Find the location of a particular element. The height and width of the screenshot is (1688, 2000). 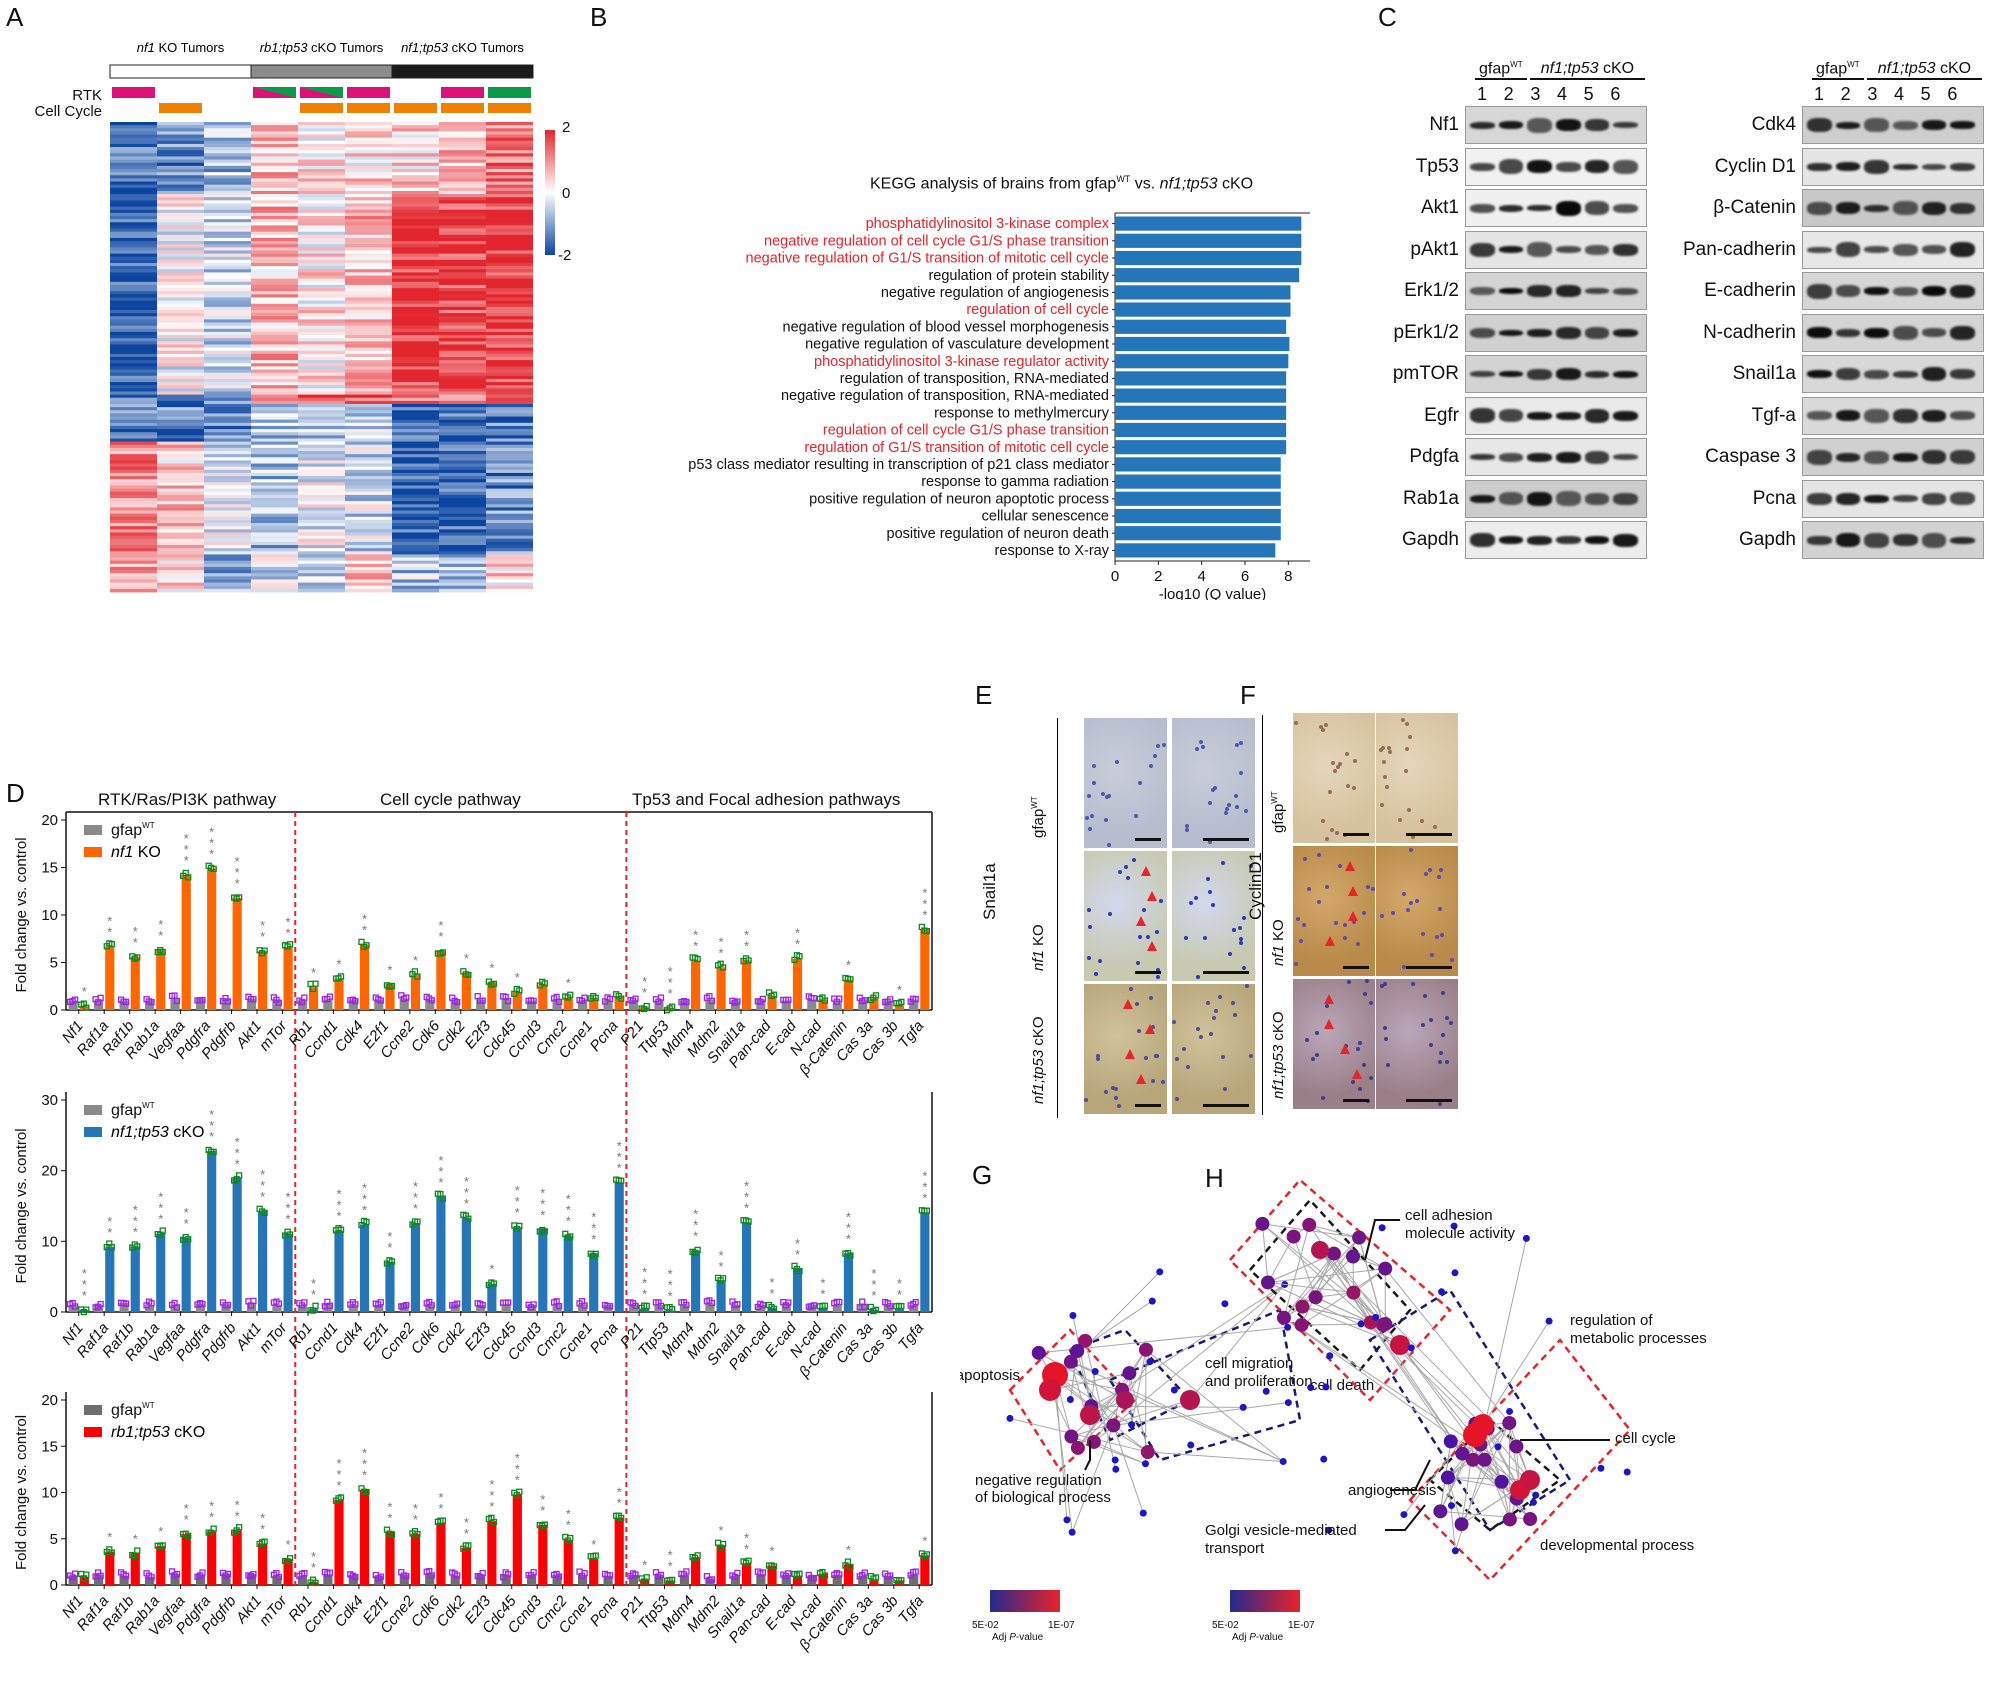

ihc-e-stain-label: Snail1a is located at coordinates (989, 891).